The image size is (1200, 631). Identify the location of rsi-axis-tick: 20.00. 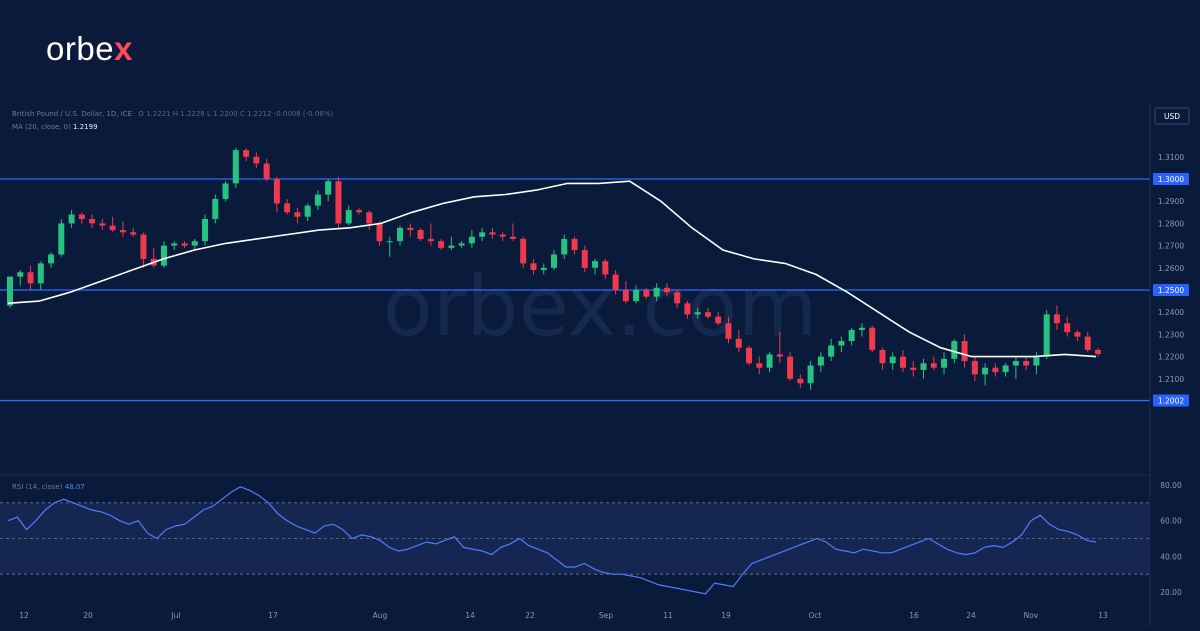
(1171, 592).